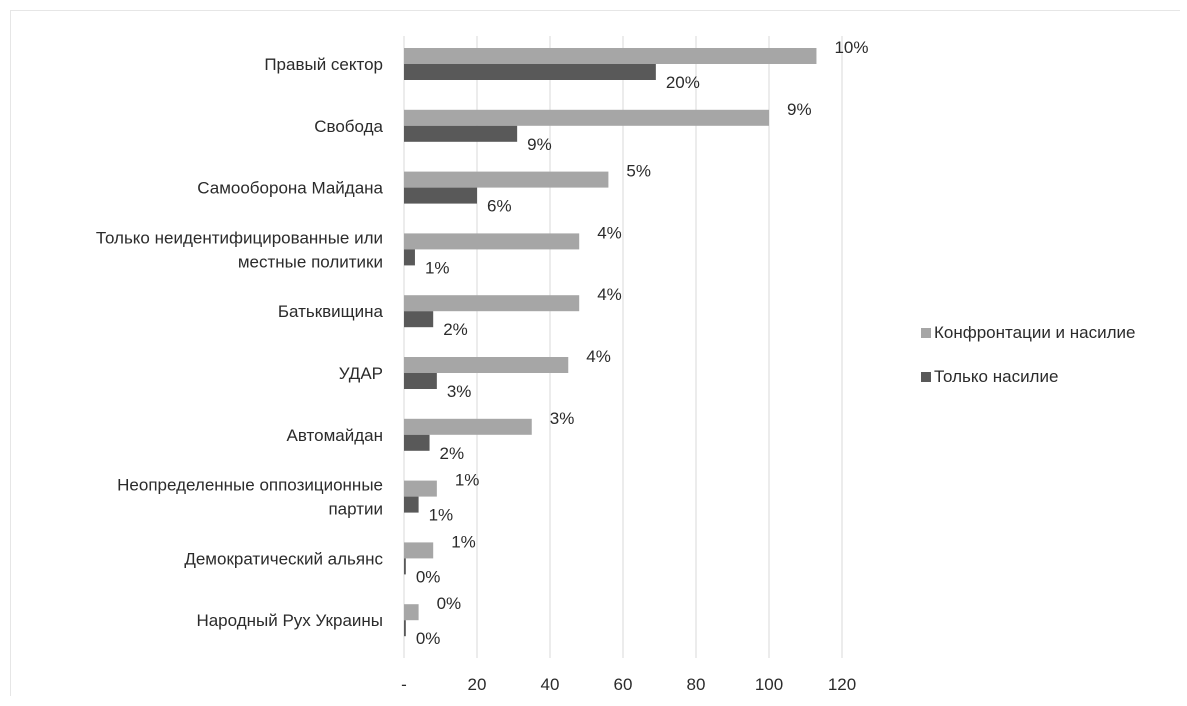 The image size is (1187, 706). I want to click on category-label: Народный Рух Украины, so click(289, 620).